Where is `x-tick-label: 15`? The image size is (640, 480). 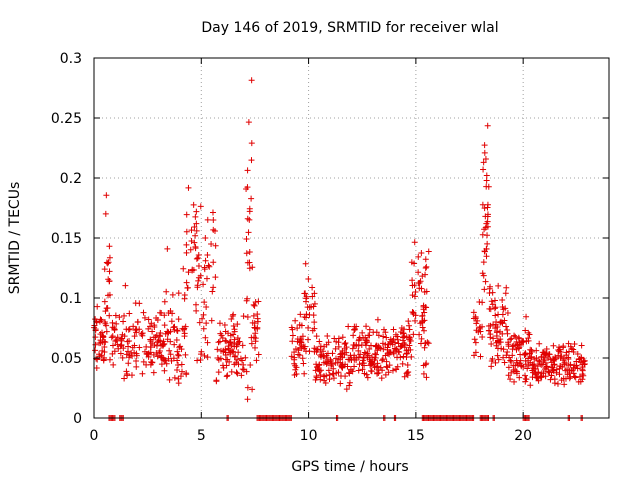
x-tick-label: 15 is located at coordinates (416, 436).